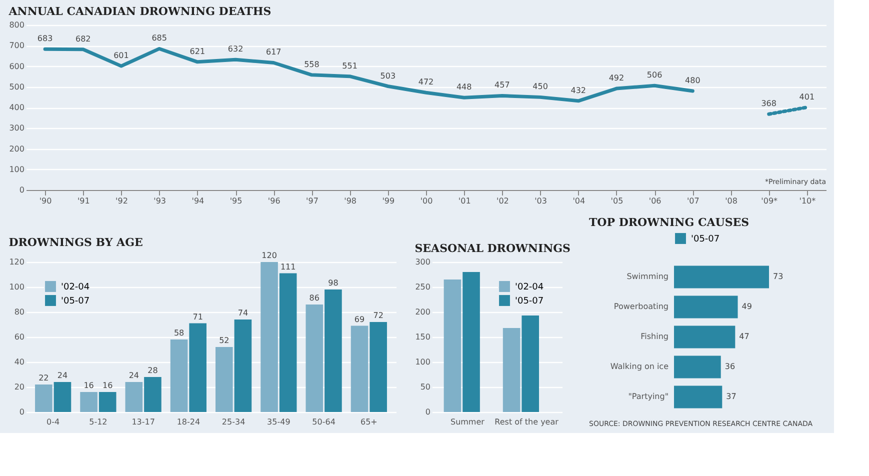 The height and width of the screenshot is (476, 869). What do you see at coordinates (83, 201) in the screenshot?
I see `x-tick-label: '91` at bounding box center [83, 201].